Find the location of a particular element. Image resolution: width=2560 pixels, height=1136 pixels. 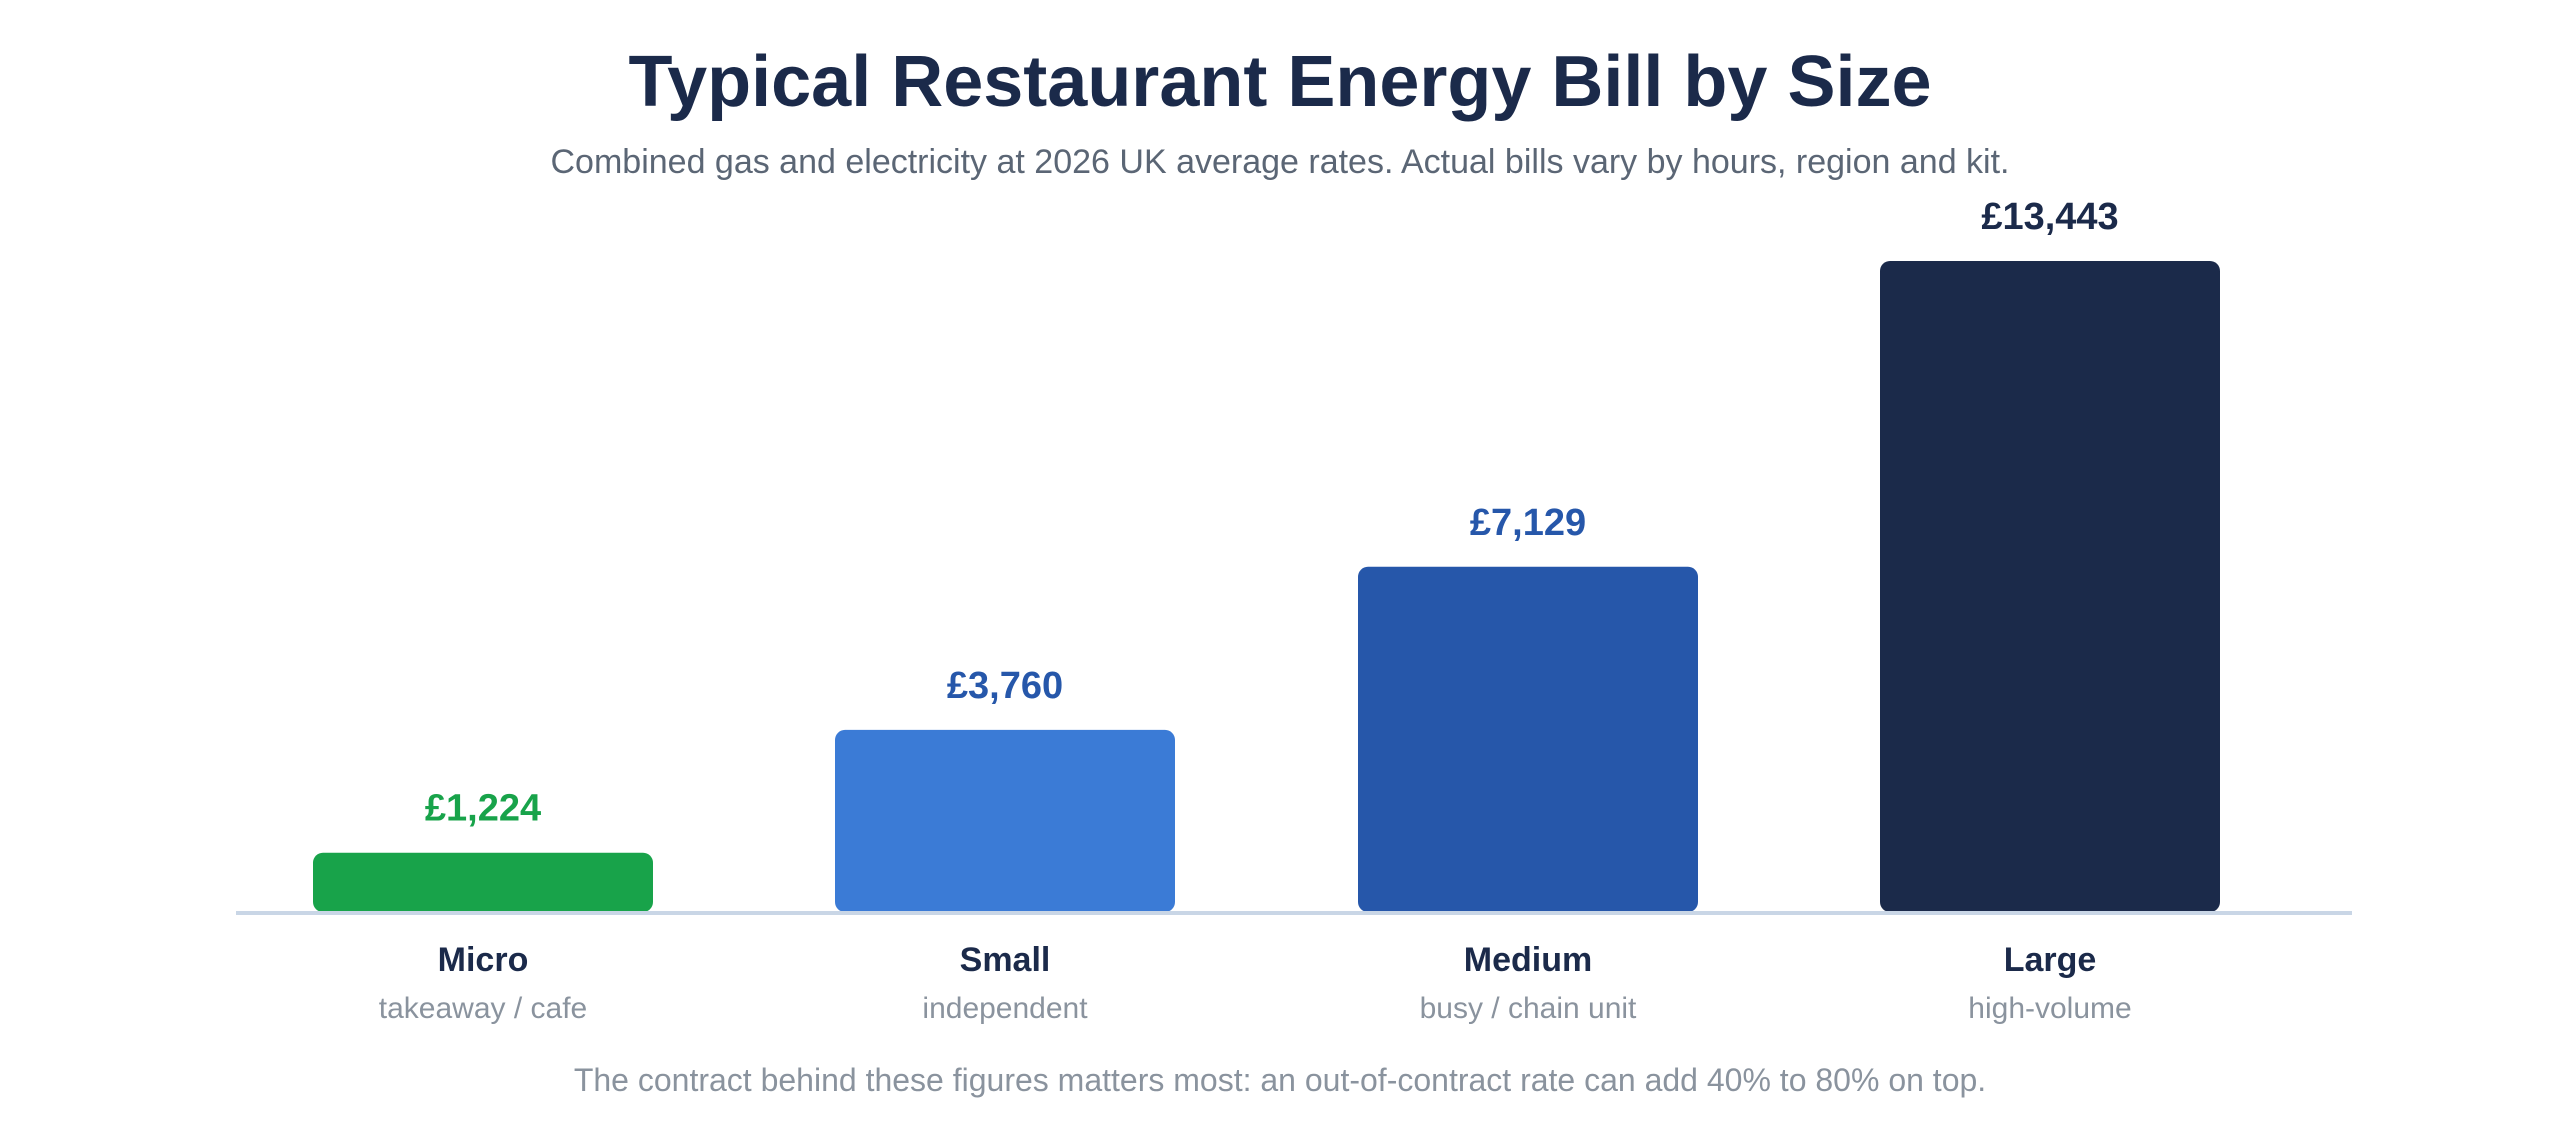

category-sublabel-large: high-volume is located at coordinates (2049, 1008).